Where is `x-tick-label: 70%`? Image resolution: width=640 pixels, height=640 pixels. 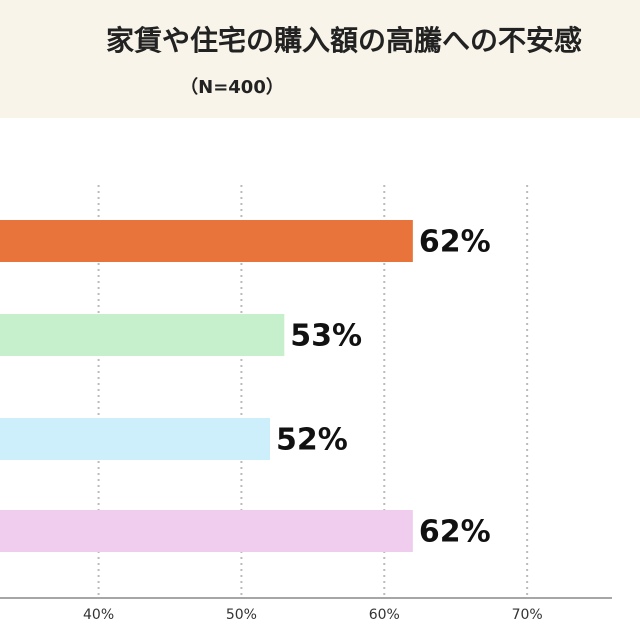
x-tick-label: 70% is located at coordinates (527, 615).